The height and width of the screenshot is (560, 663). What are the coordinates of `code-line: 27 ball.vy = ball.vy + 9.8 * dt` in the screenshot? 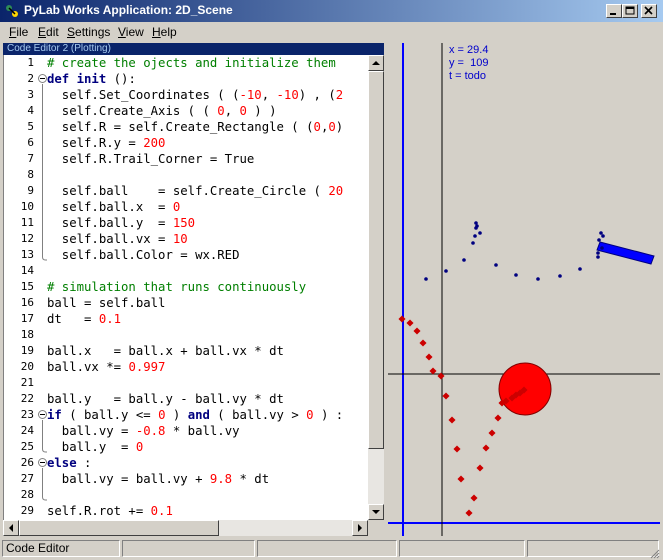 It's located at (186, 479).